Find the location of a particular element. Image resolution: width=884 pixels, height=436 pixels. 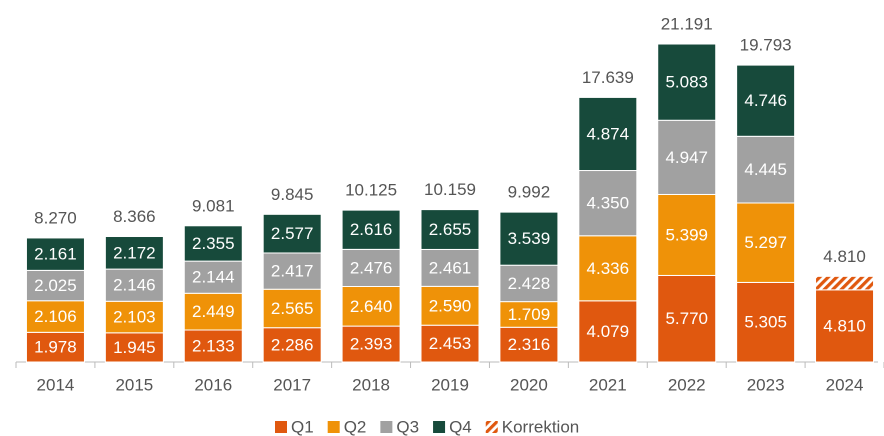

x-tick-label: 2024 is located at coordinates (845, 384).